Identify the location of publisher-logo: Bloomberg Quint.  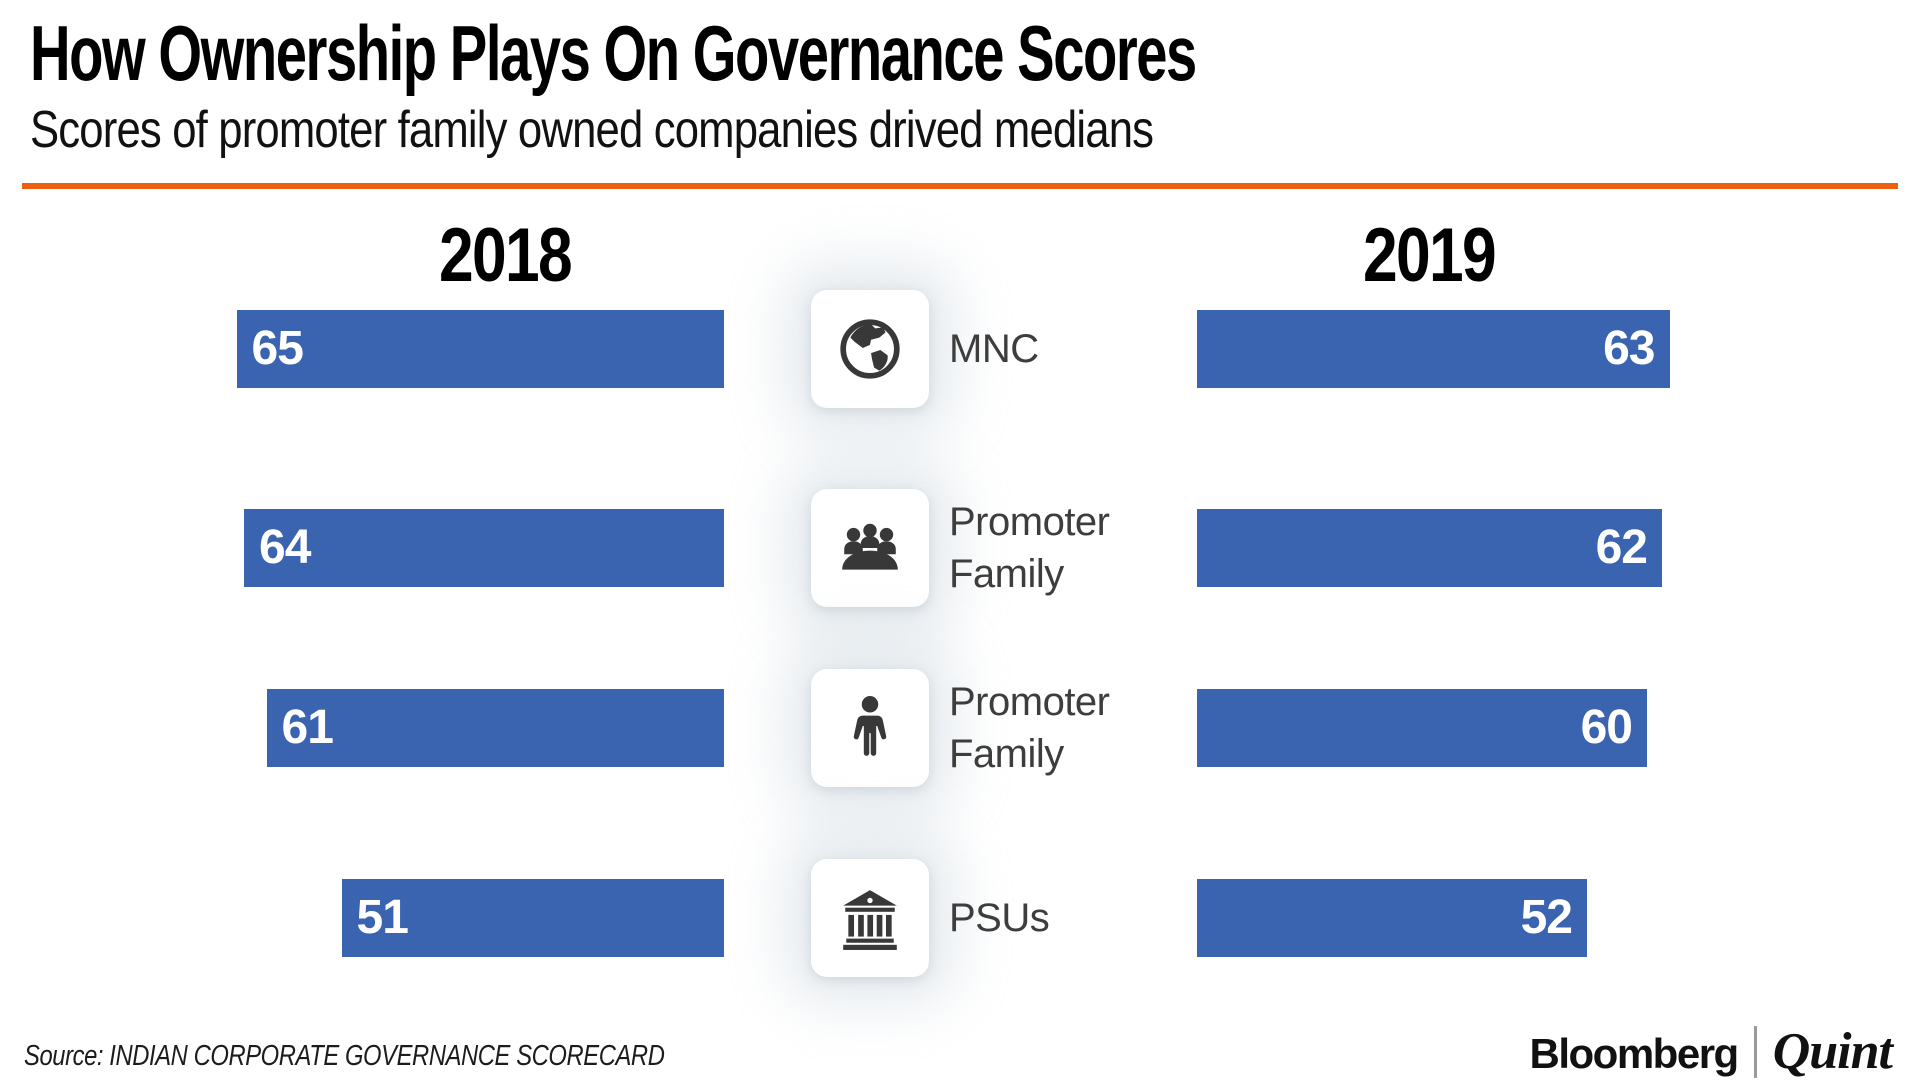
(1711, 1051).